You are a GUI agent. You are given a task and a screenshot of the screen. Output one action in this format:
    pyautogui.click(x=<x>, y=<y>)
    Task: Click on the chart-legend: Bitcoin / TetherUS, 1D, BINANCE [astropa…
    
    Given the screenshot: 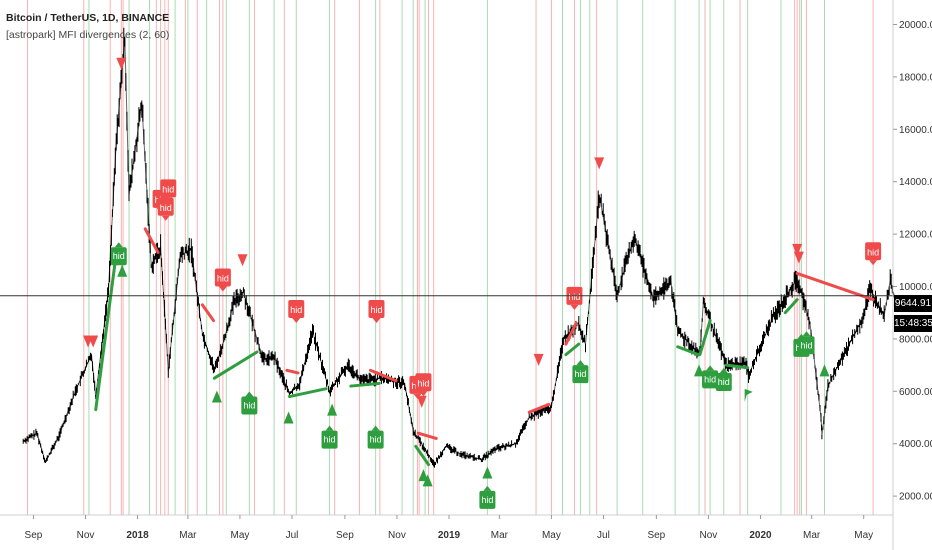 What is the action you would take?
    pyautogui.click(x=87, y=27)
    